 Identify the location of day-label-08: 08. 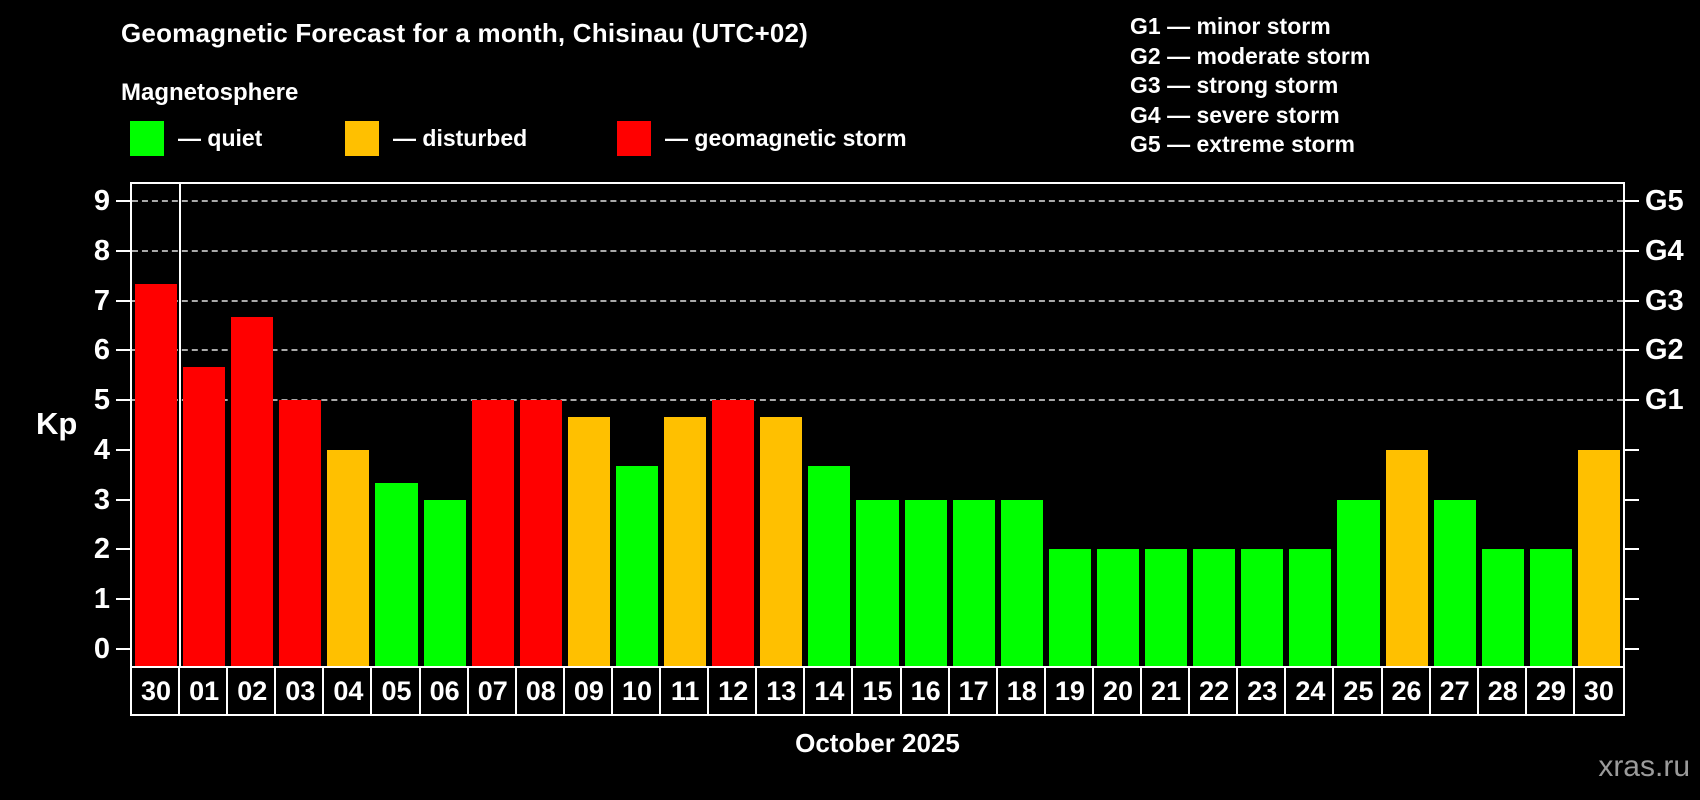
(540, 691).